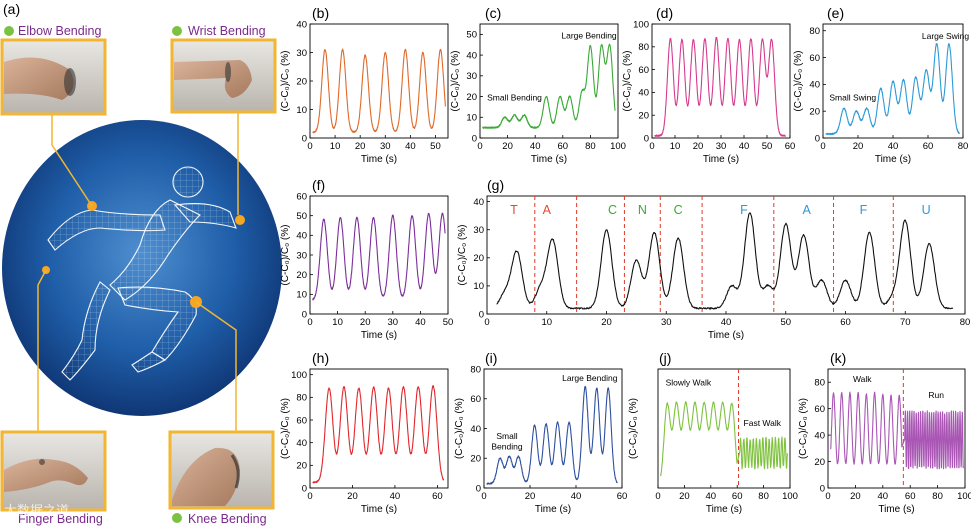 The height and width of the screenshot is (528, 971). What do you see at coordinates (612, 210) in the screenshot?
I see `gesture-letter: C` at bounding box center [612, 210].